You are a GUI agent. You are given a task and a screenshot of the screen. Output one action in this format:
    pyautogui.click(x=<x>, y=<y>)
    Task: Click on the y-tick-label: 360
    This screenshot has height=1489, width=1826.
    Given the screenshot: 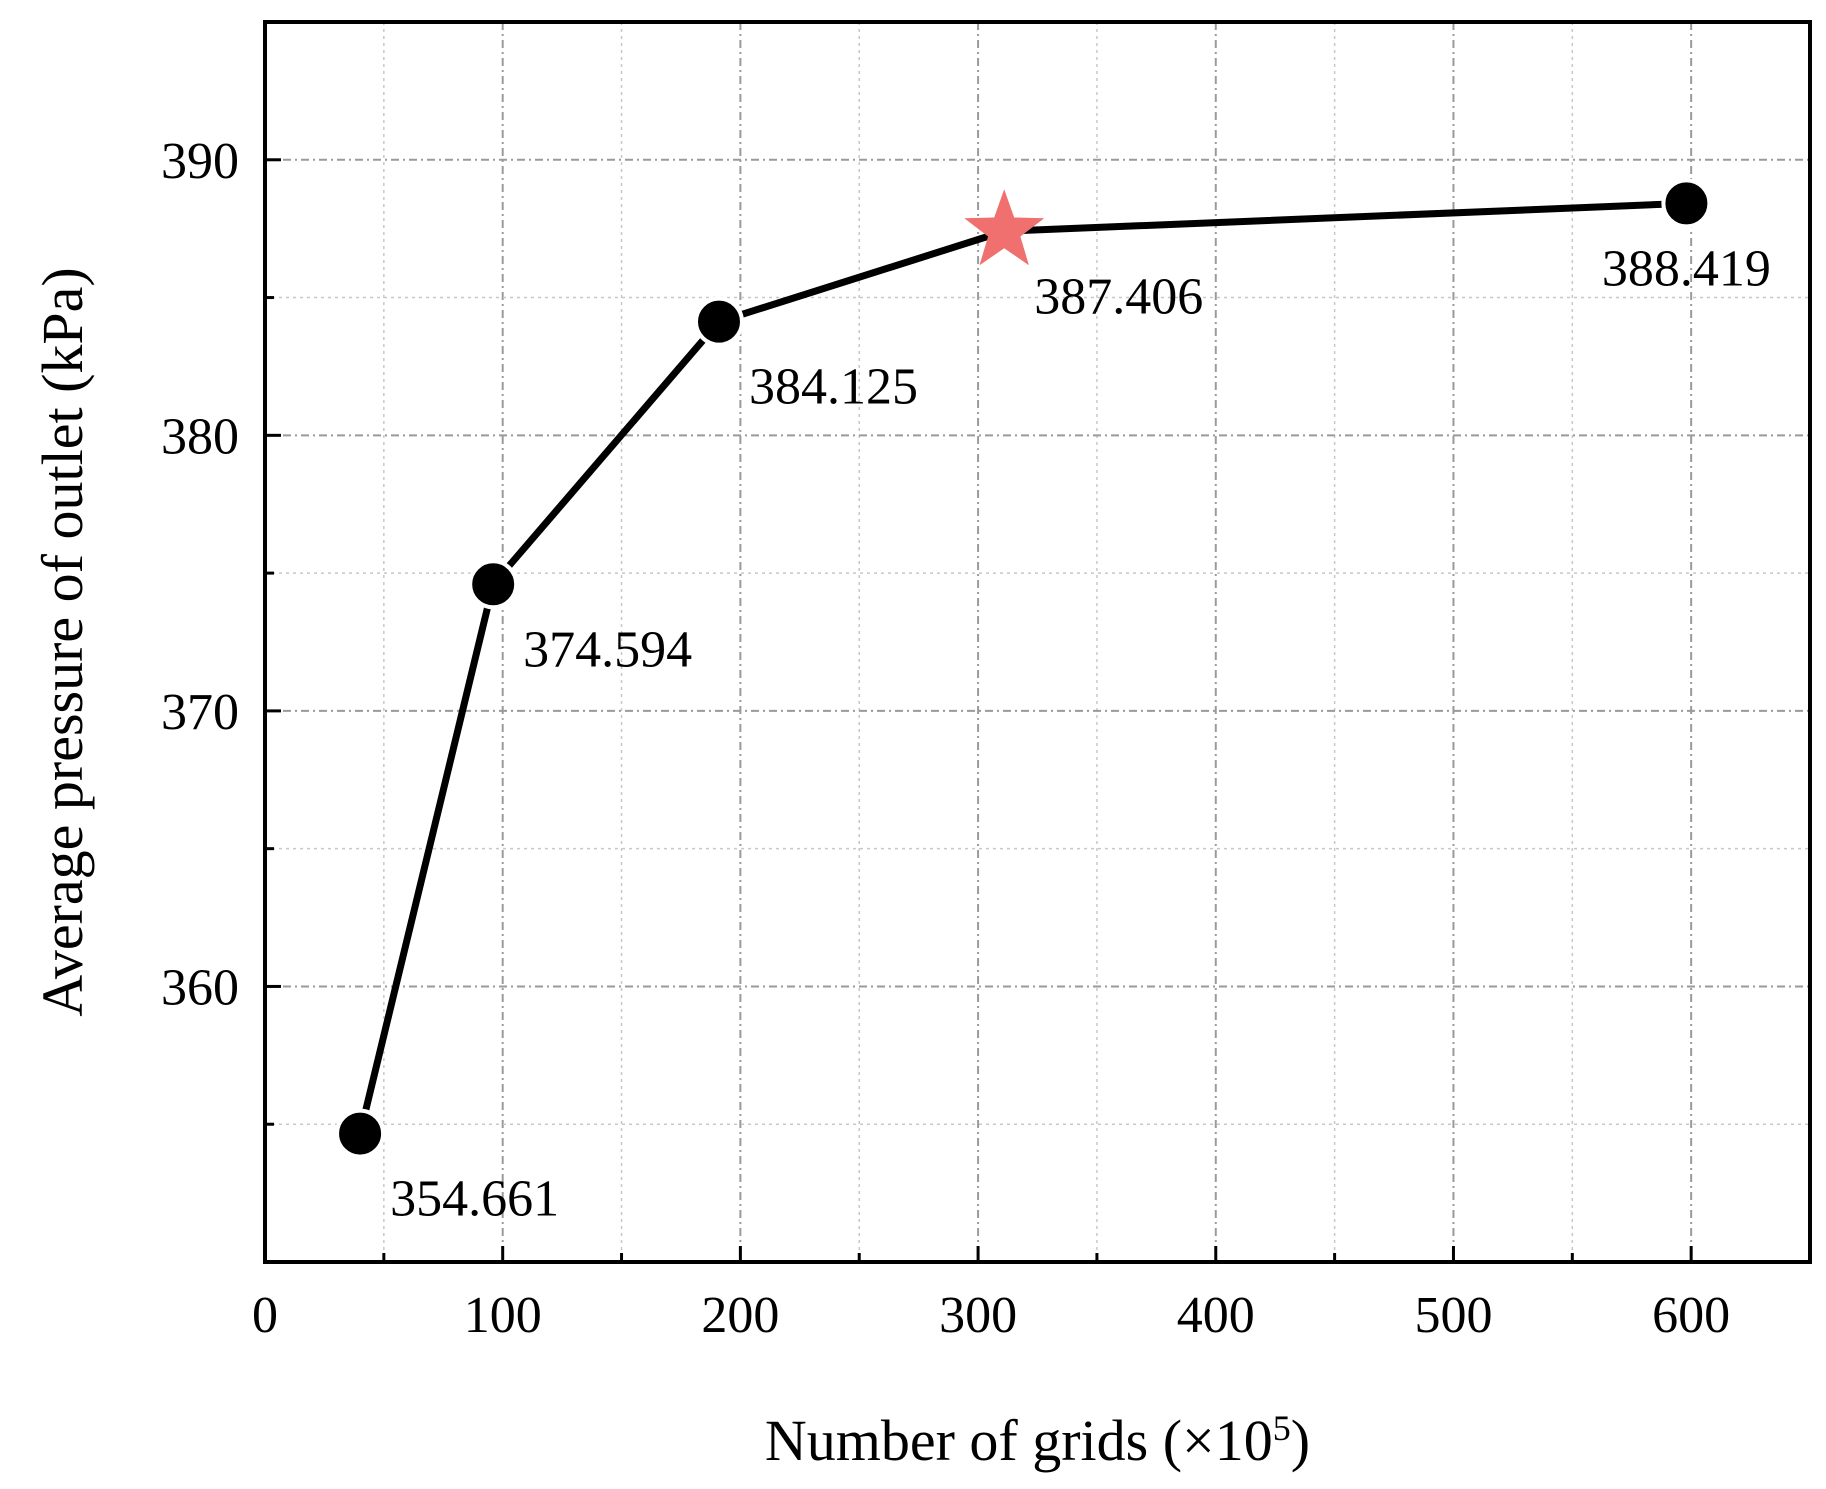 What is the action you would take?
    pyautogui.click(x=200, y=987)
    